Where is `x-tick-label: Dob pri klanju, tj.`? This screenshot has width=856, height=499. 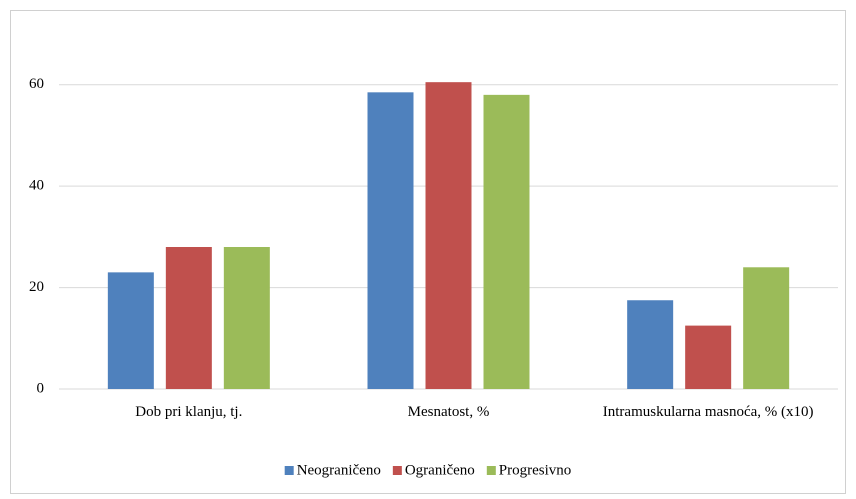 x-tick-label: Dob pri klanju, tj. is located at coordinates (189, 412).